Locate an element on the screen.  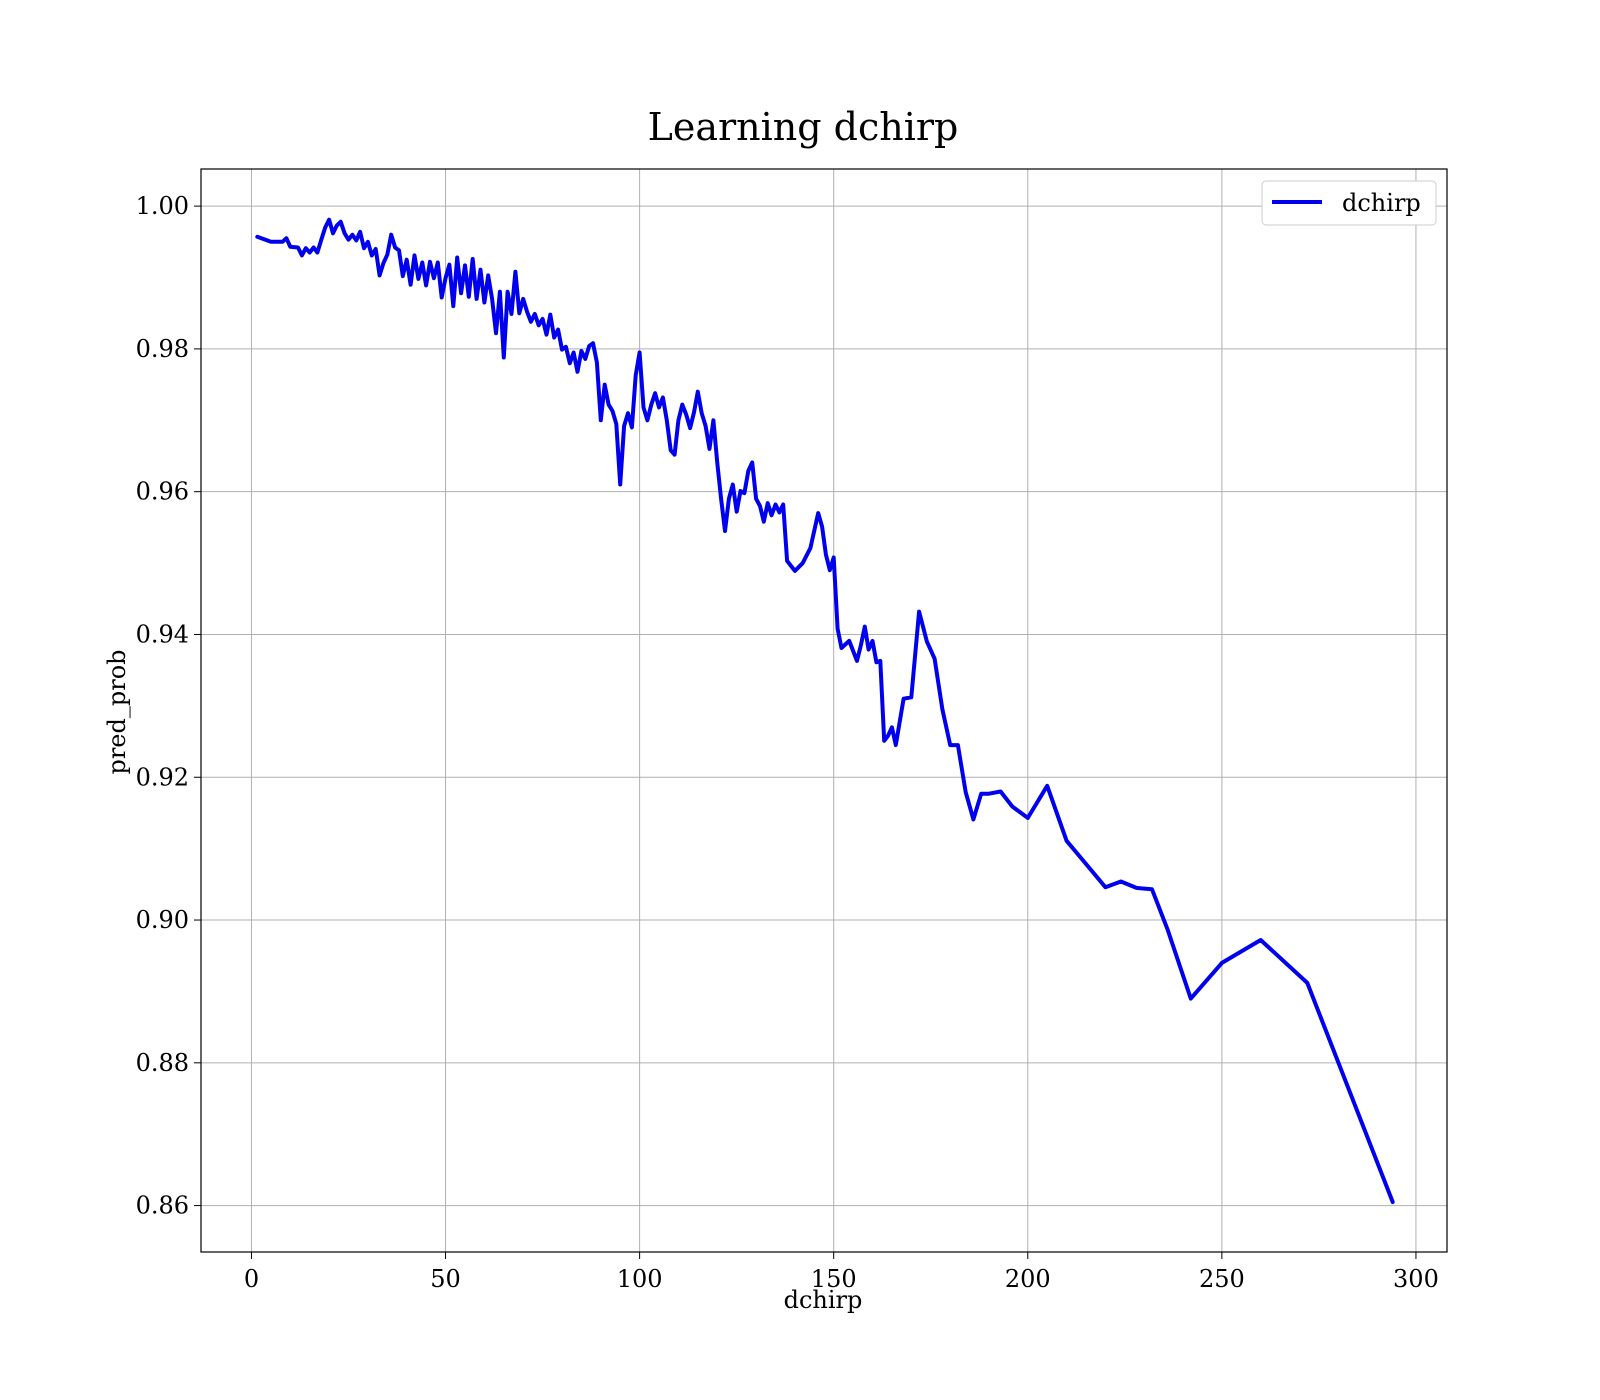
legend: dchirp is located at coordinates (1349, 203).